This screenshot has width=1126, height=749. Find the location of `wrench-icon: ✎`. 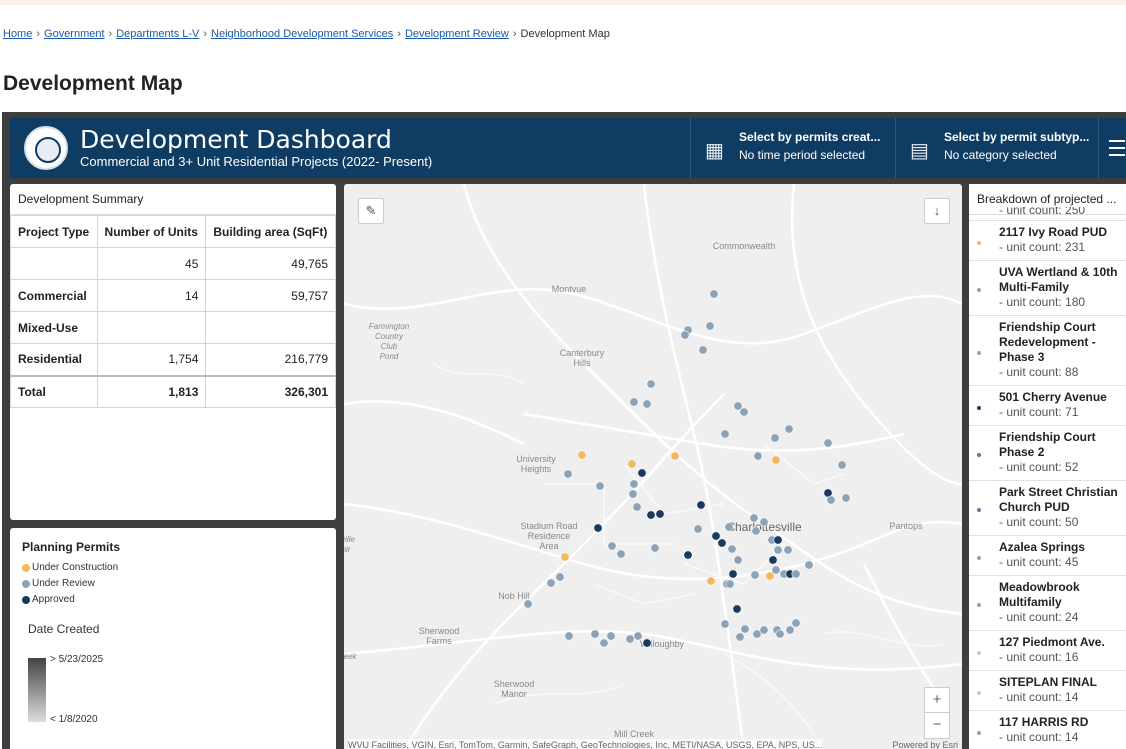

wrench-icon: ✎ is located at coordinates (371, 211).